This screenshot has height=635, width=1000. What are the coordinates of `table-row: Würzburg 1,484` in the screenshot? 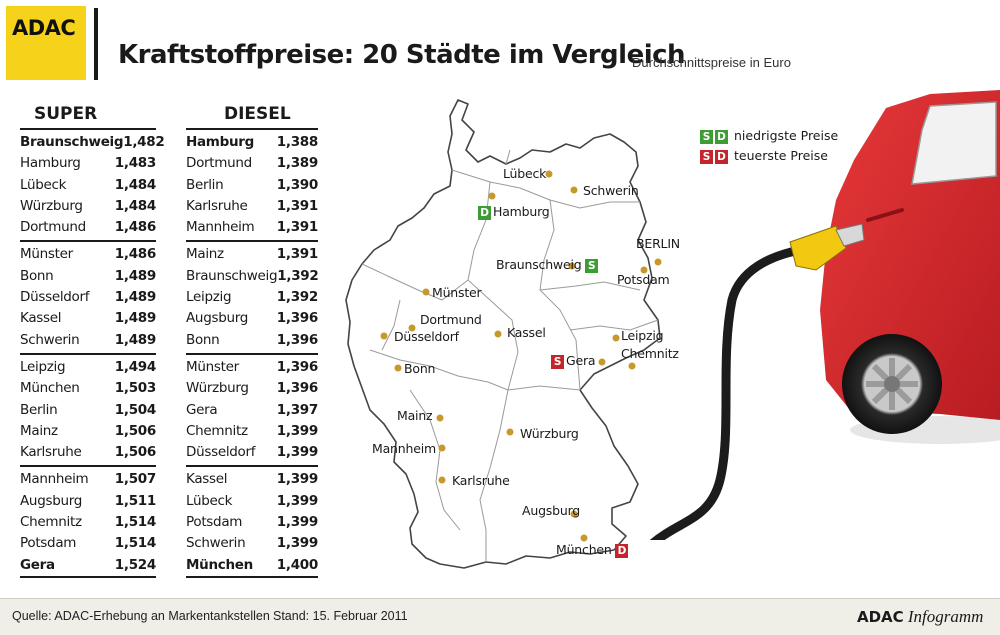 It's located at (88, 206).